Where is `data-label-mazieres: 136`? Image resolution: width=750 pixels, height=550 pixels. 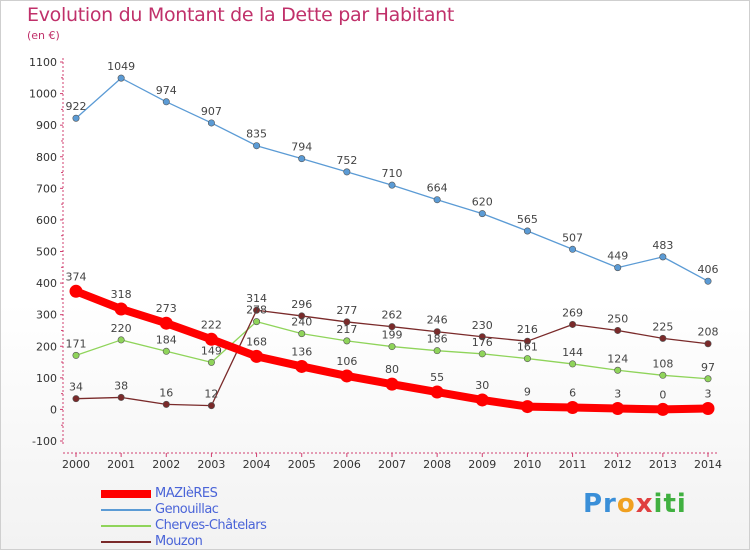 data-label-mazieres: 136 is located at coordinates (301, 351).